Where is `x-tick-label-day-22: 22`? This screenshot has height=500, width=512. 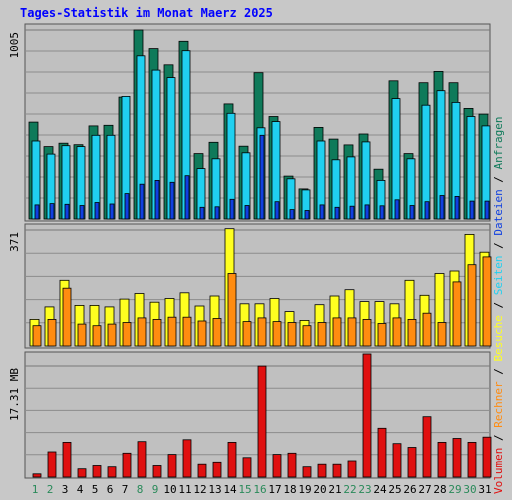
x-tick-label-day-22: 22 is located at coordinates (349, 489).